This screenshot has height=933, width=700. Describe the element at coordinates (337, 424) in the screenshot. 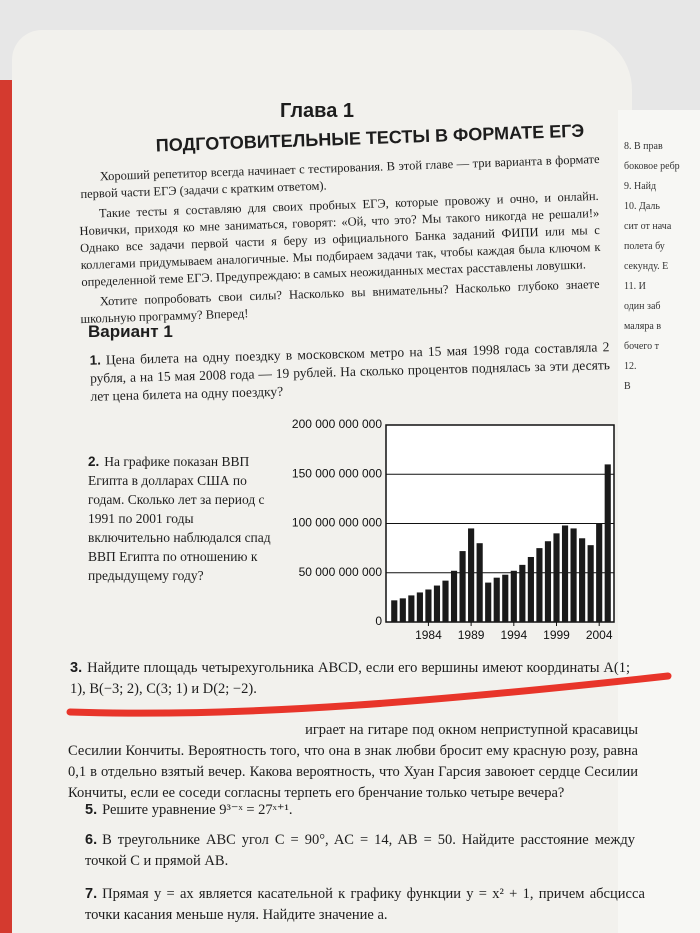

I see `y-tick-label: 200 000 000 000` at that location.